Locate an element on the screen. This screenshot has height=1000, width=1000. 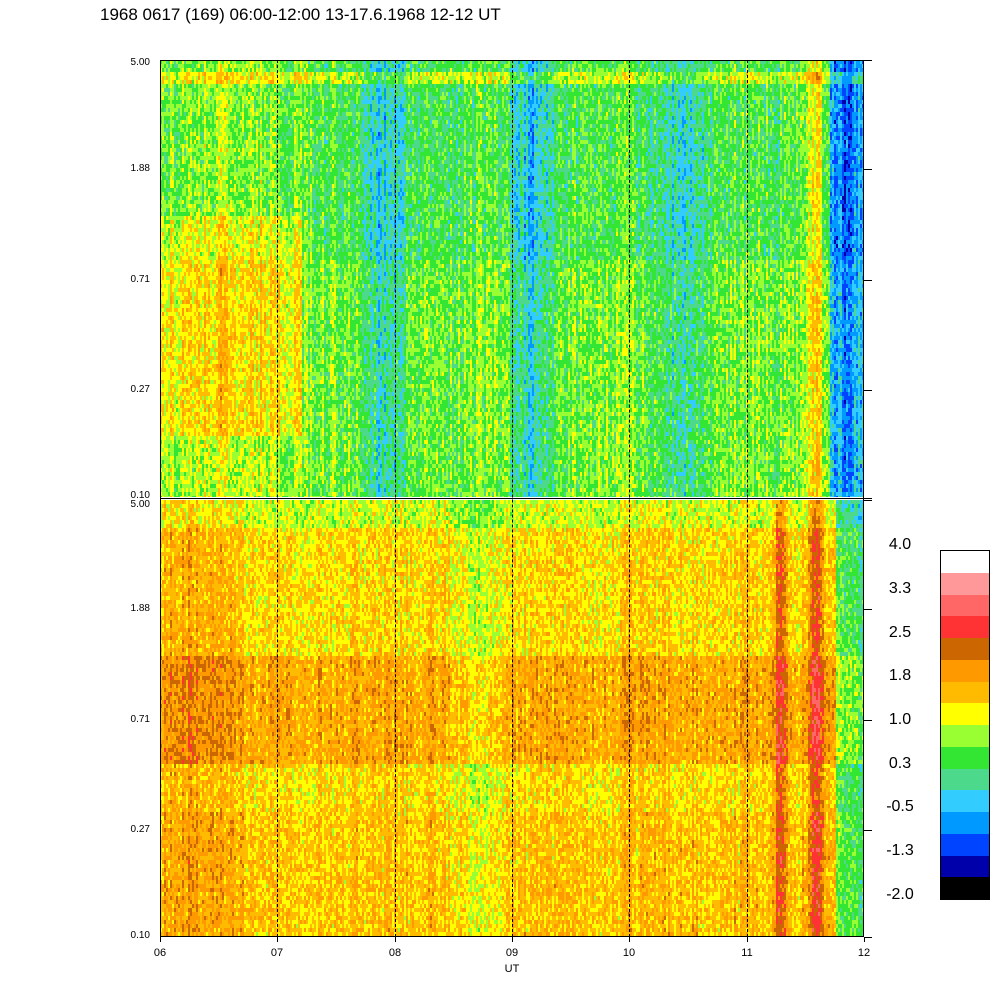
colorbar-label: 2.5 is located at coordinates (900, 633).